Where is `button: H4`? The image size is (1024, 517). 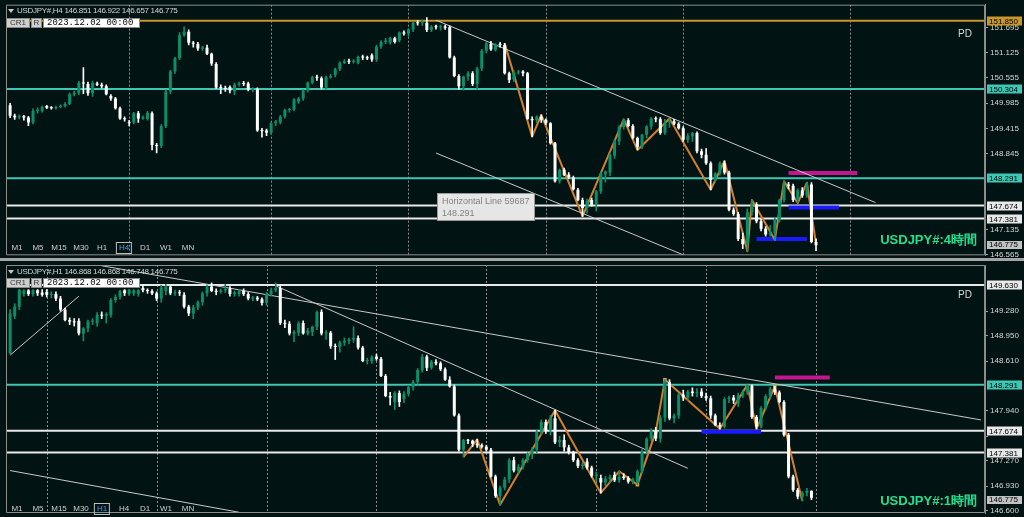 button: H4 is located at coordinates (124, 248).